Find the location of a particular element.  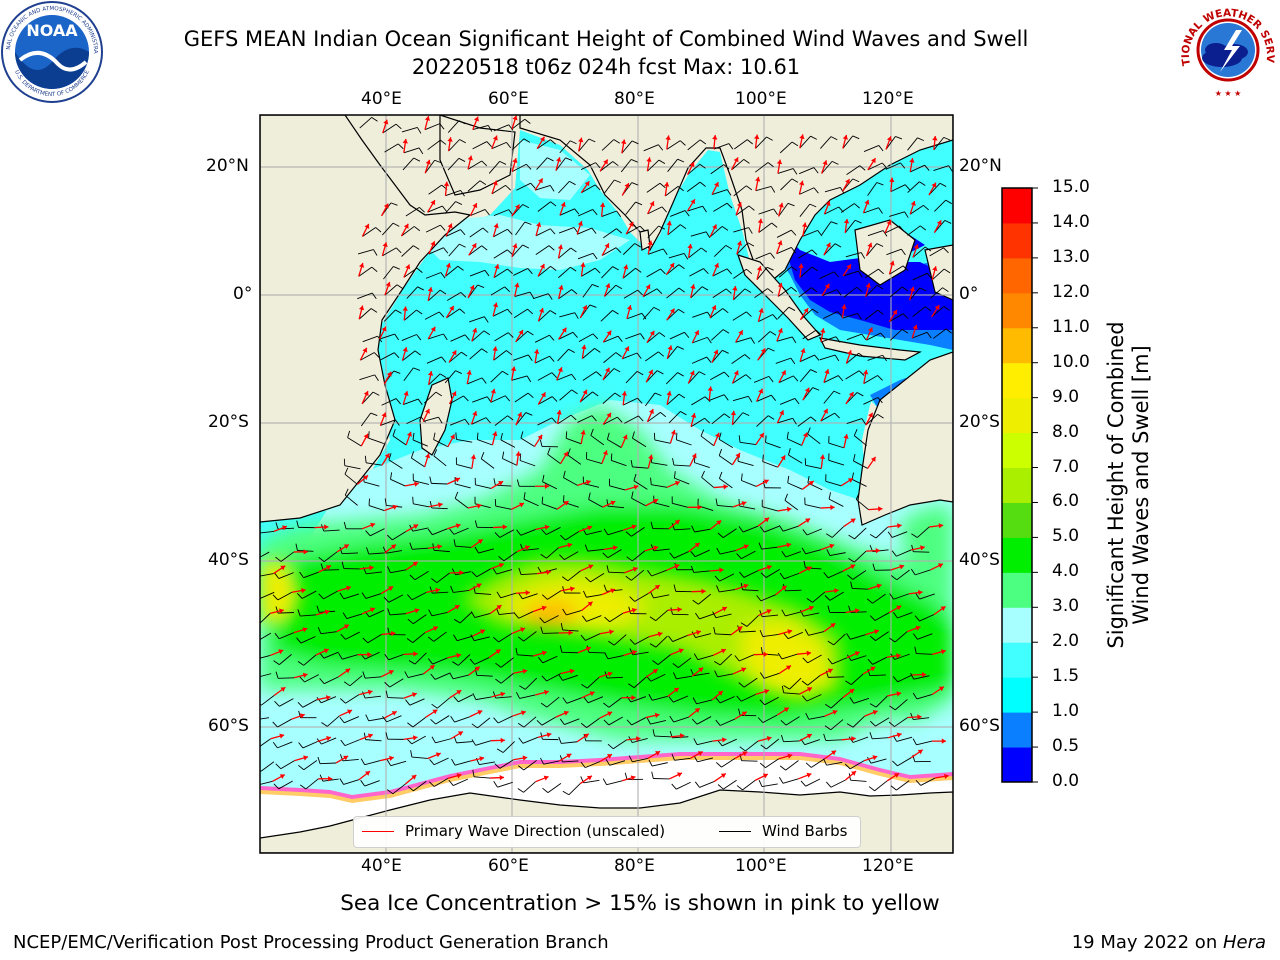

colorbar-tick-label: 15.0 is located at coordinates (1071, 187).